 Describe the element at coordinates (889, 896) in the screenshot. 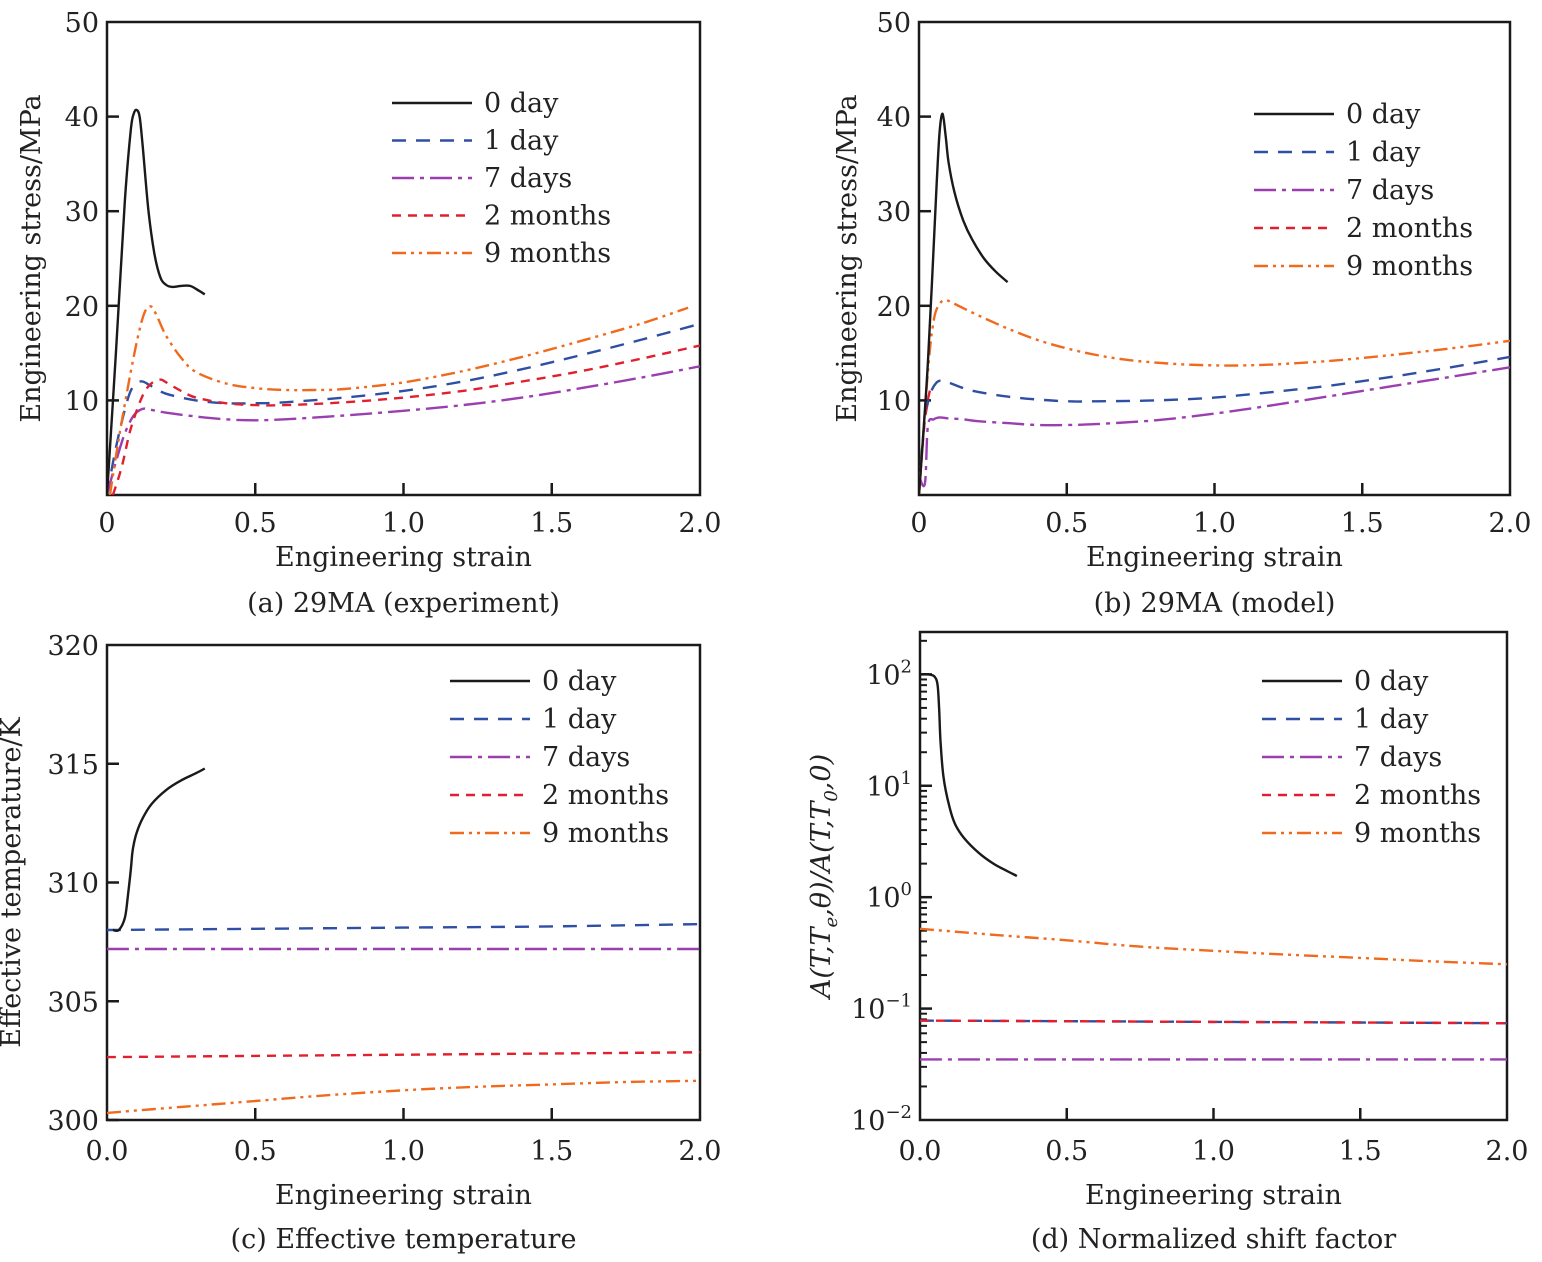

I see `y-tick-label: 10⁰` at that location.